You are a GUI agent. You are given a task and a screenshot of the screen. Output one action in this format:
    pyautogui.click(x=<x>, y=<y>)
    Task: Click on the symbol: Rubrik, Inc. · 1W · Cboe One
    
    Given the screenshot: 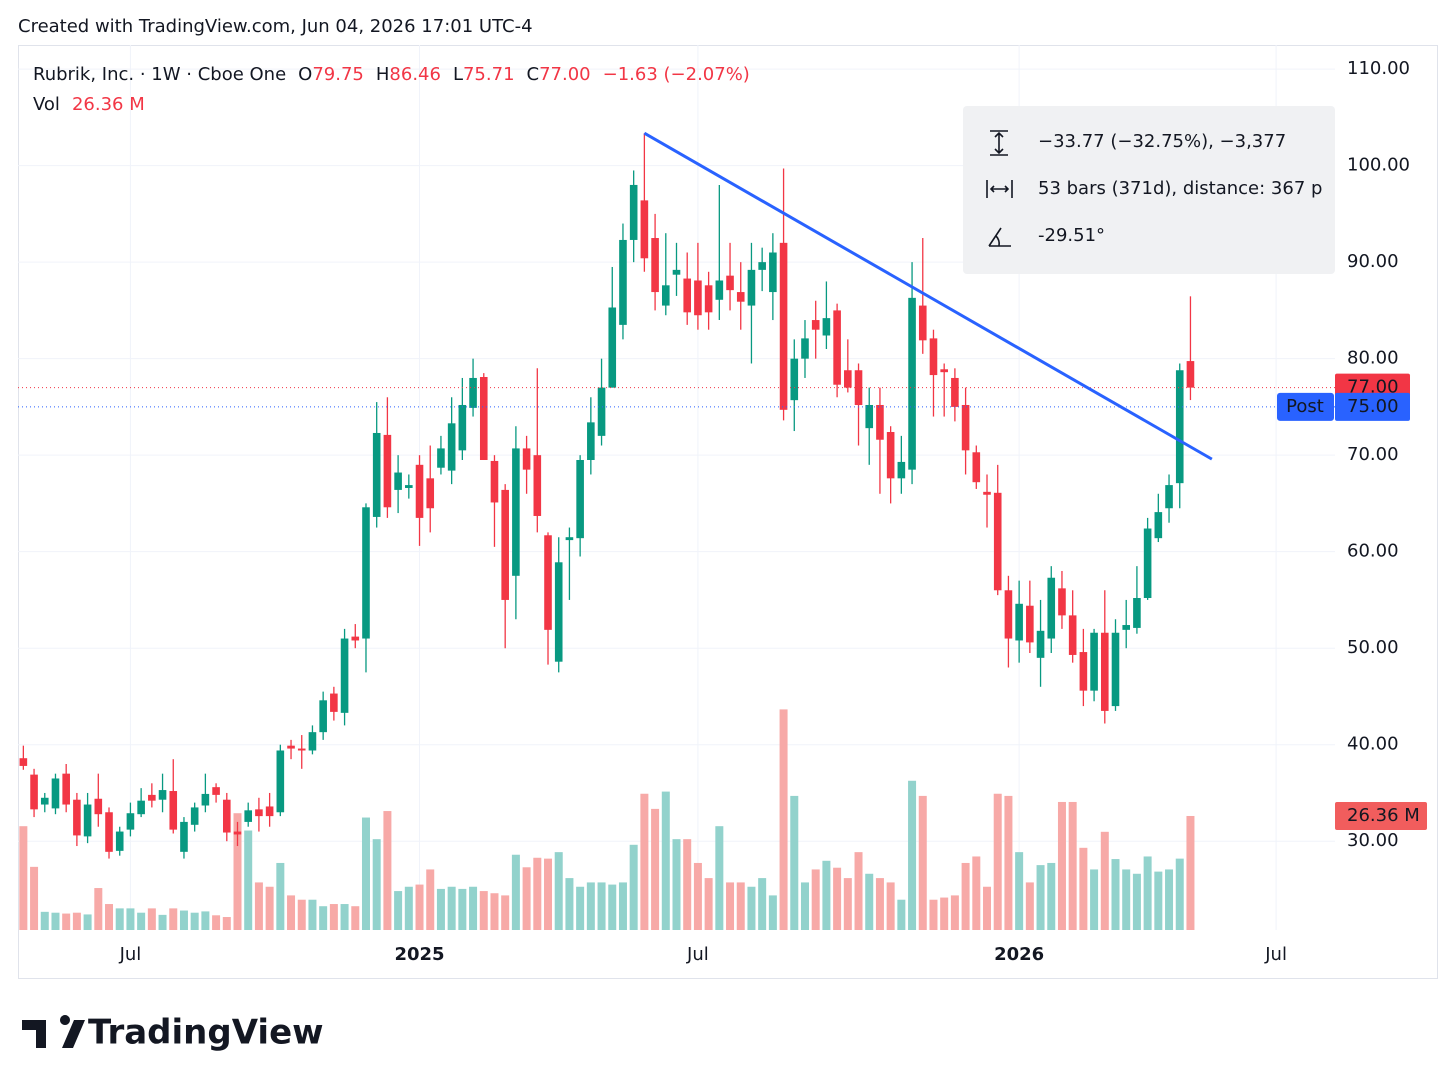 What is the action you would take?
    pyautogui.click(x=159, y=74)
    